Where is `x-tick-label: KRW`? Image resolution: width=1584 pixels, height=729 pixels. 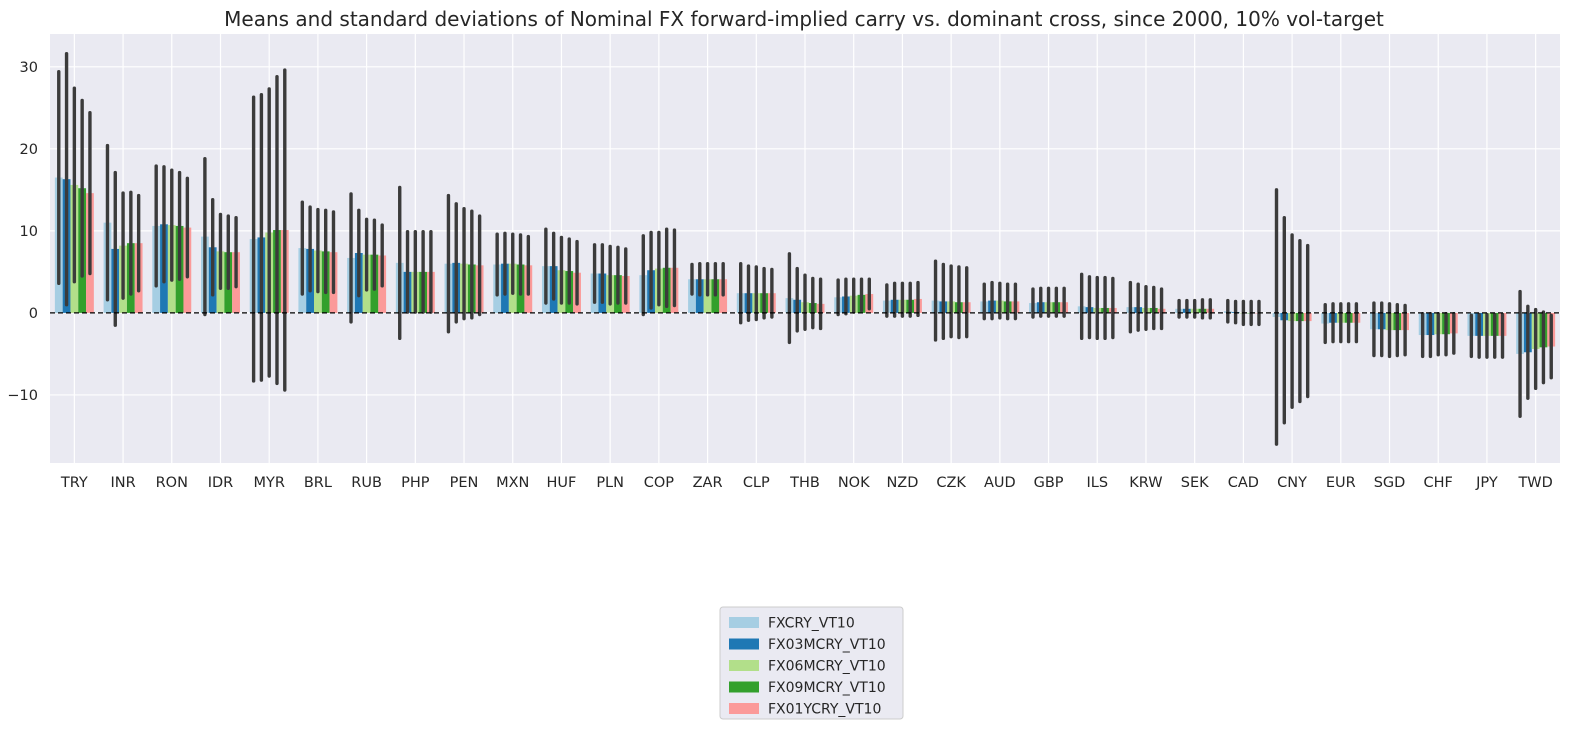
x-tick-label: KRW is located at coordinates (1145, 483).